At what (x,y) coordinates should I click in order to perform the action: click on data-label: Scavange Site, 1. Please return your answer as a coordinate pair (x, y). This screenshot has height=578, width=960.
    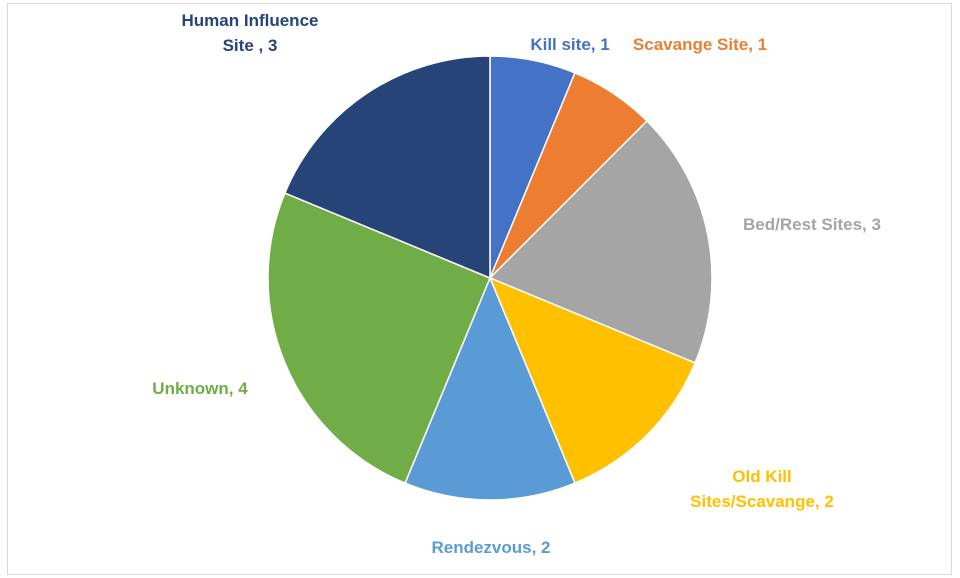
    Looking at the image, I should click on (700, 44).